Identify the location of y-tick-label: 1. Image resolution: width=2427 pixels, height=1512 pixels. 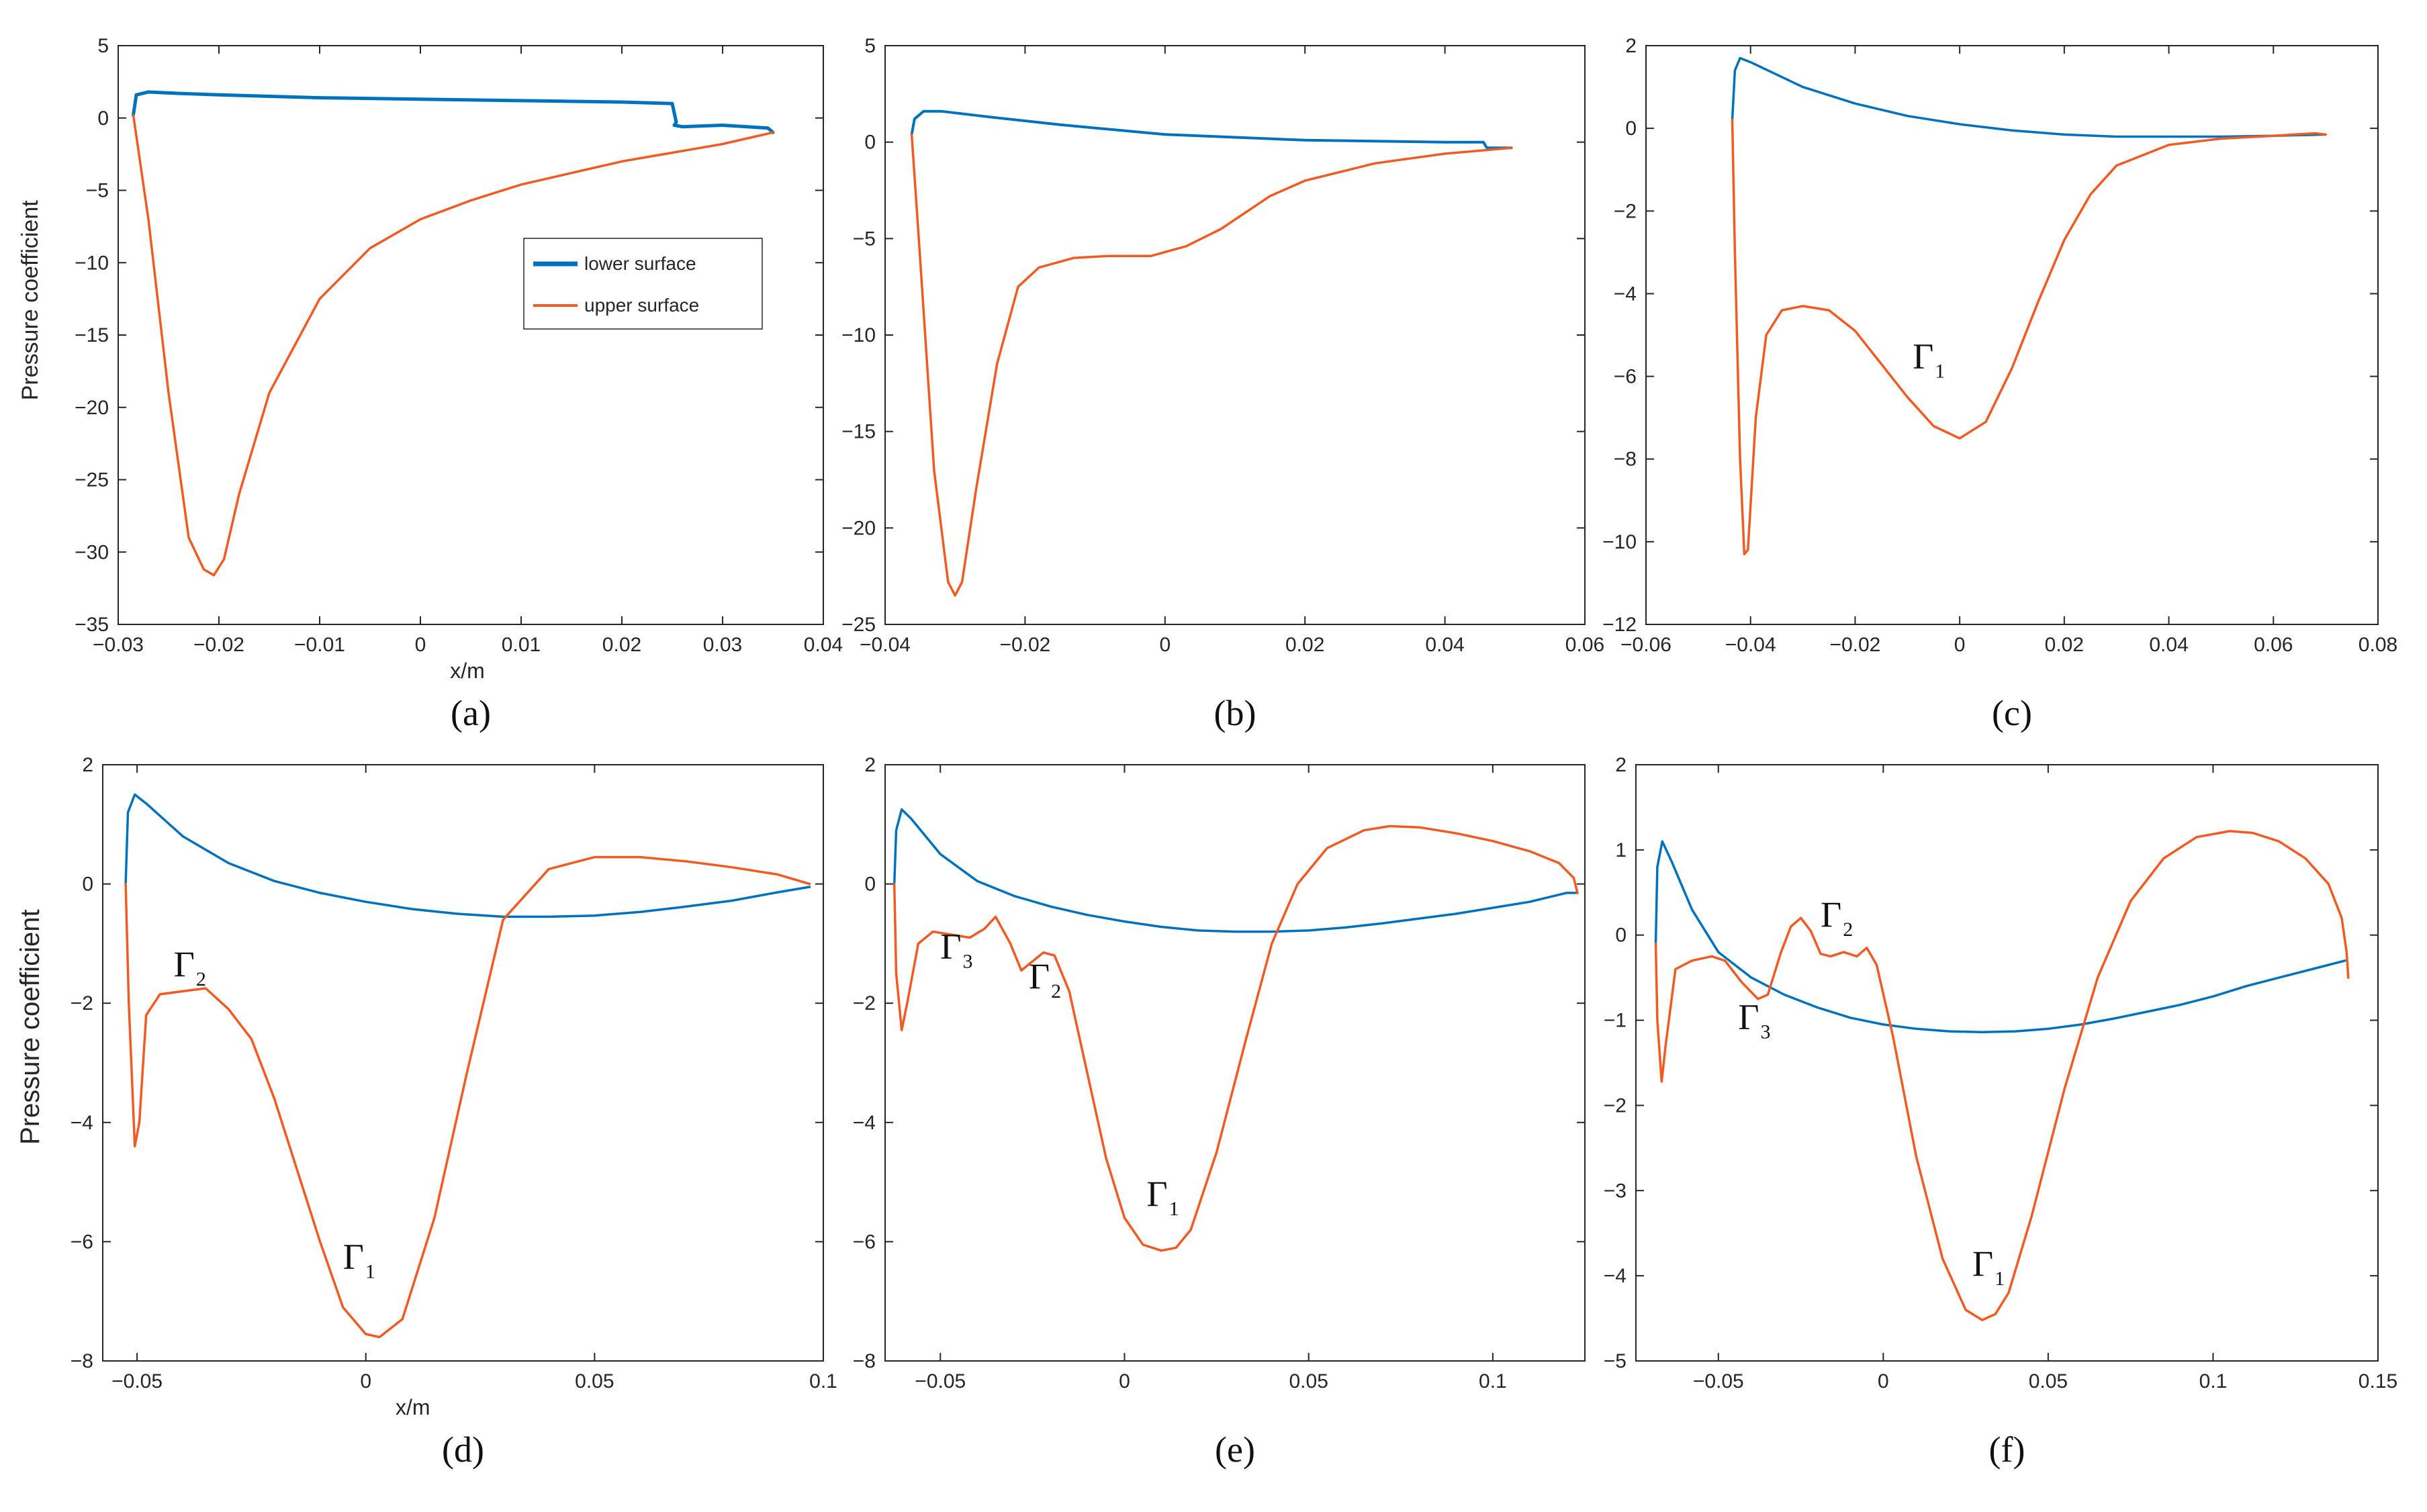
(1621, 850).